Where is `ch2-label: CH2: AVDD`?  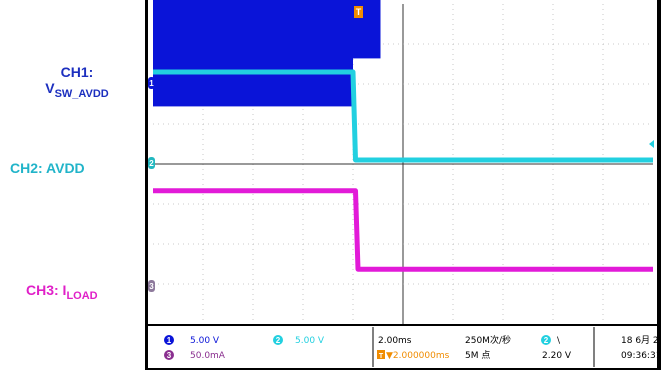
ch2-label: CH2: AVDD is located at coordinates (47, 168).